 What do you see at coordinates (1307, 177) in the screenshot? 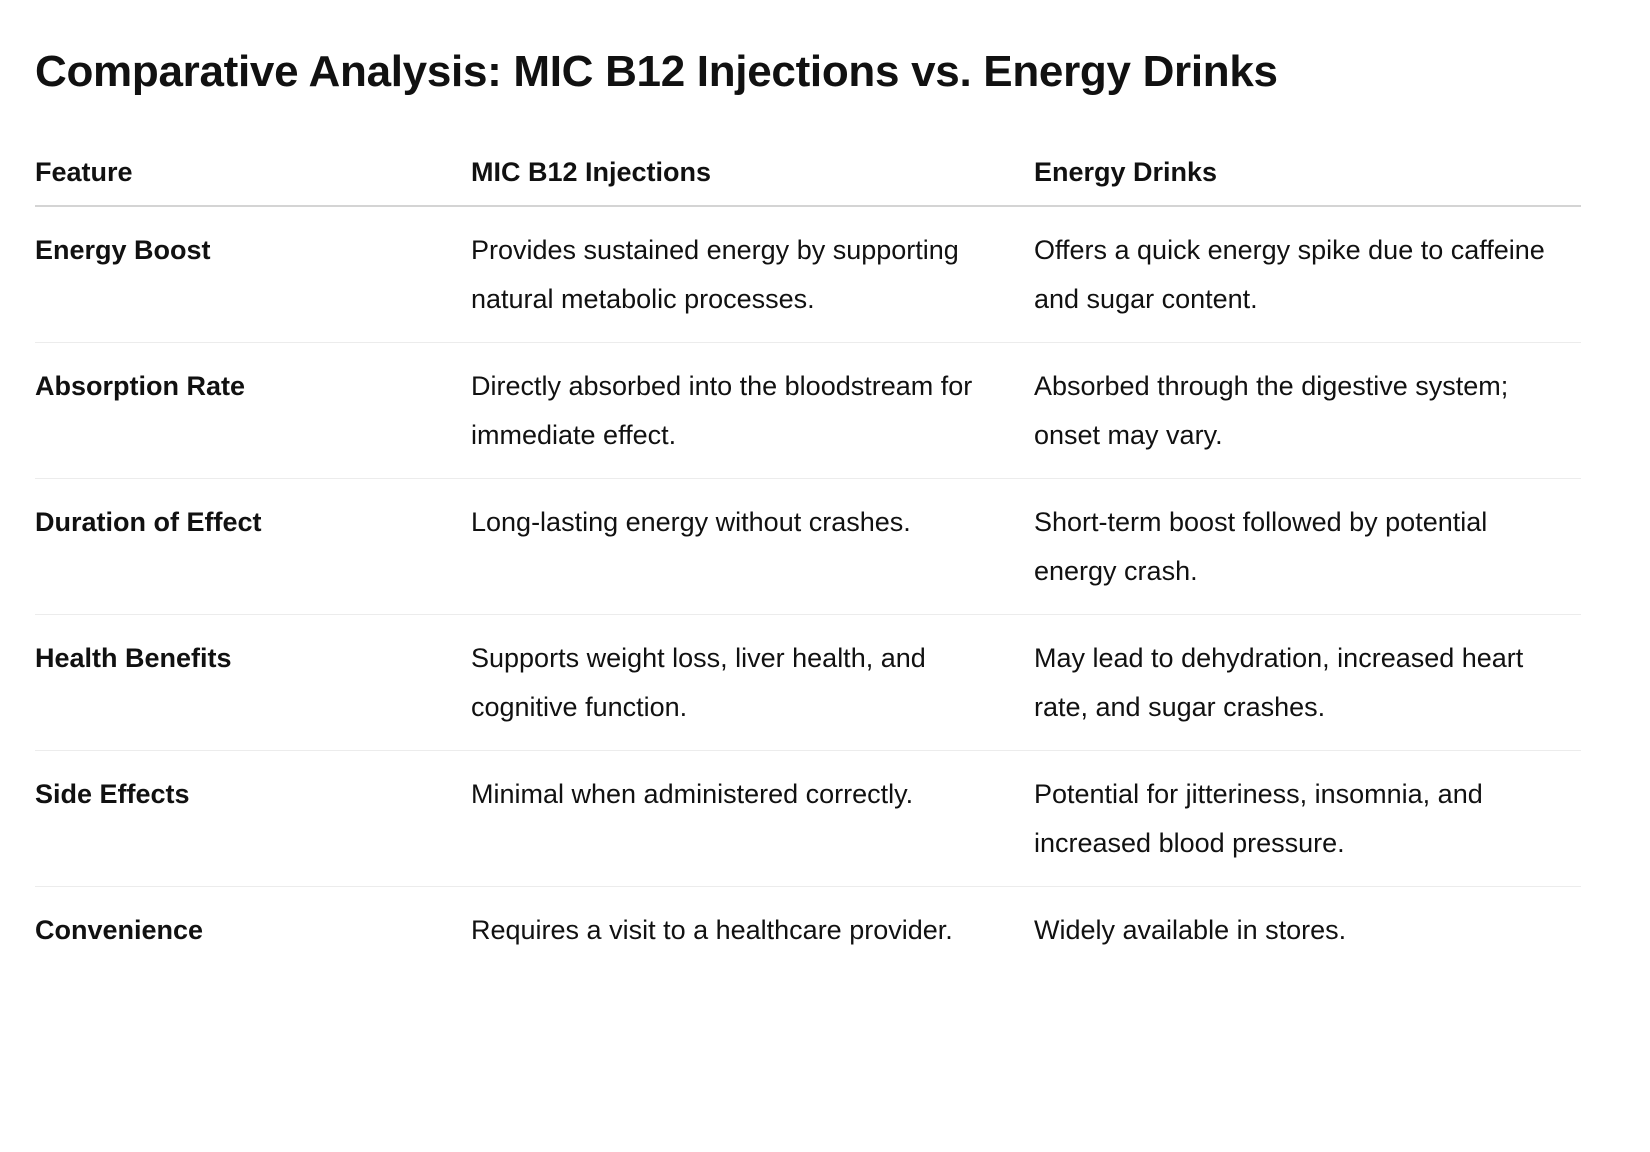
I see `header-energy-drinks: Energy Drinks` at bounding box center [1307, 177].